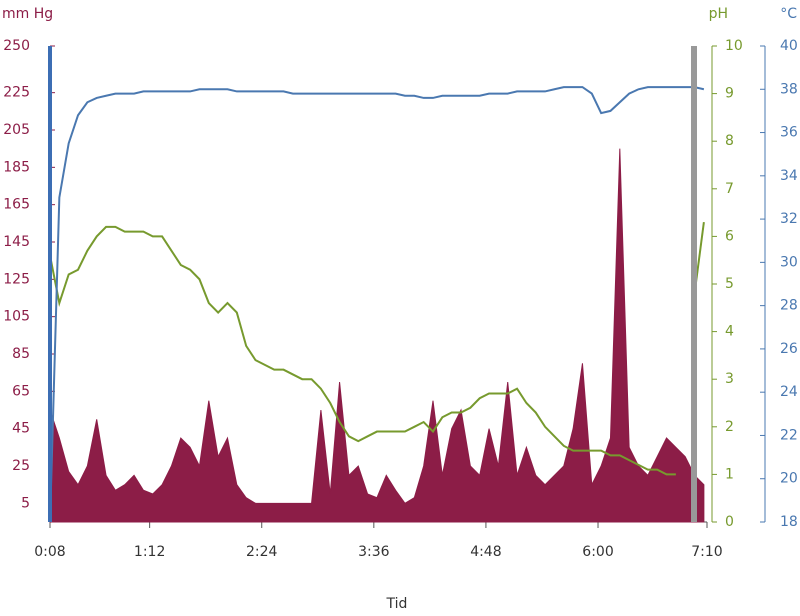  What do you see at coordinates (21, 429) in the screenshot?
I see `y-tick-label: 45` at bounding box center [21, 429].